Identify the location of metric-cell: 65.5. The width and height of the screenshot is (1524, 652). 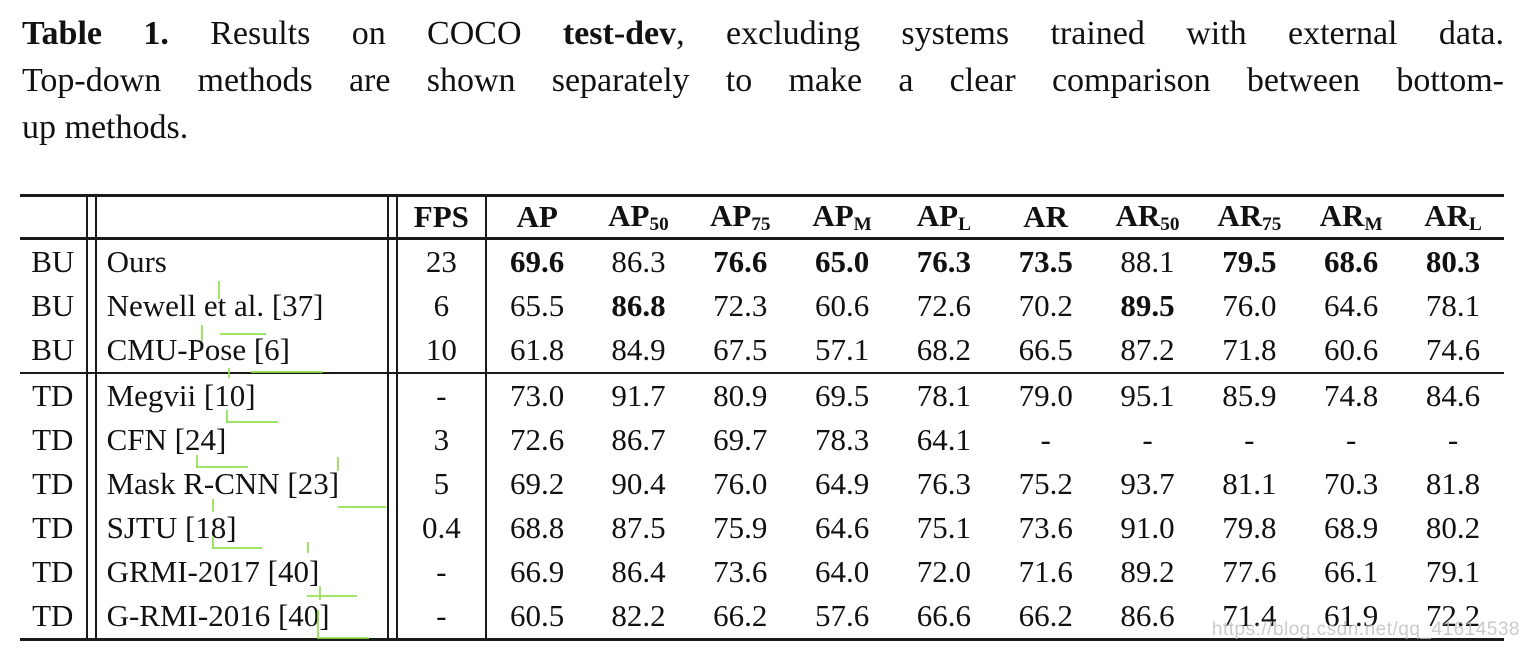
(537, 305).